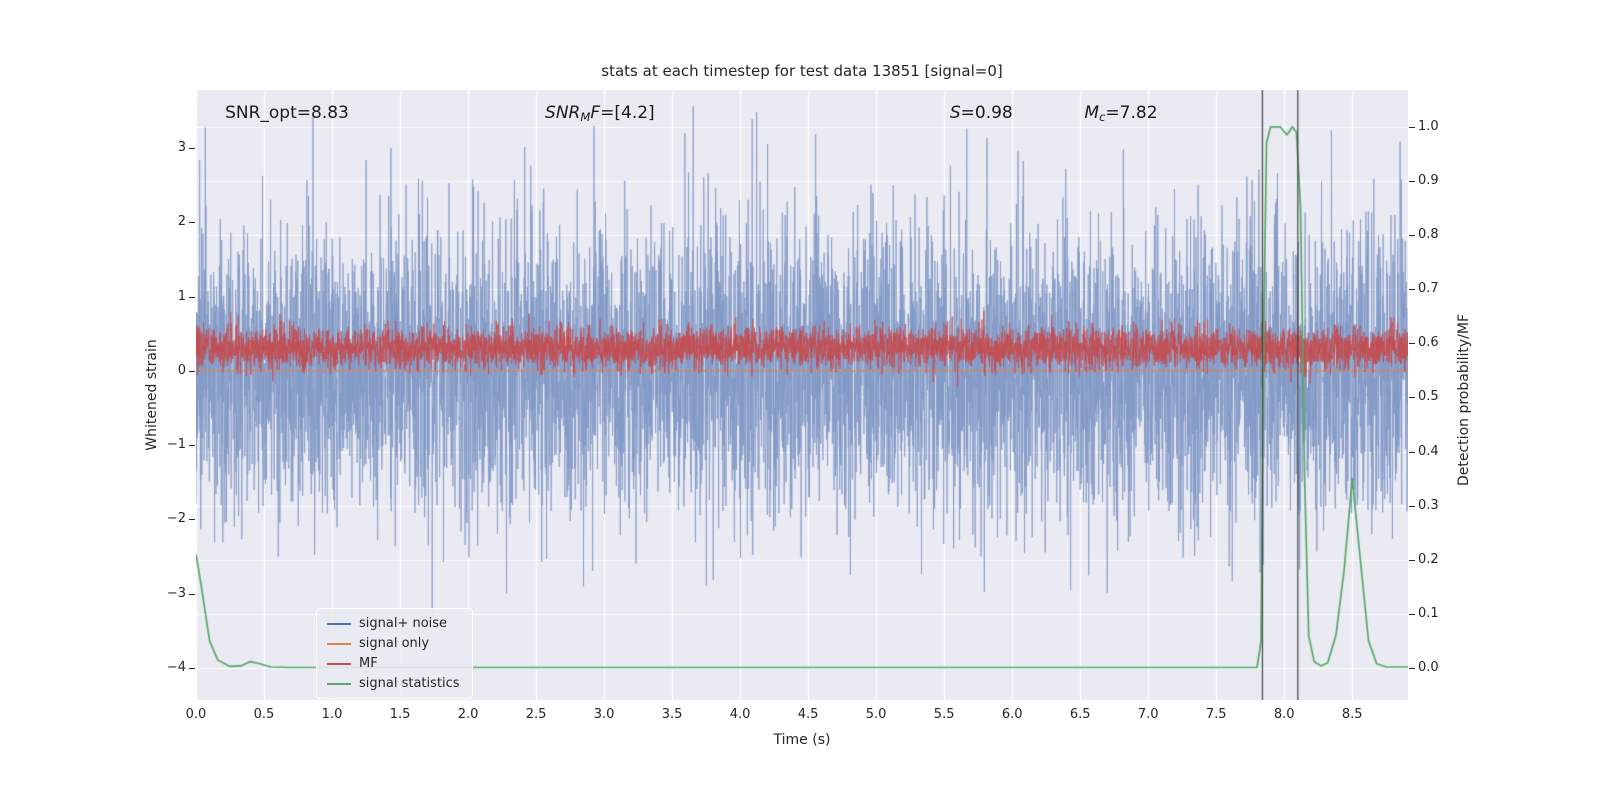  I want to click on x-tick-label: 8.5, so click(1352, 714).